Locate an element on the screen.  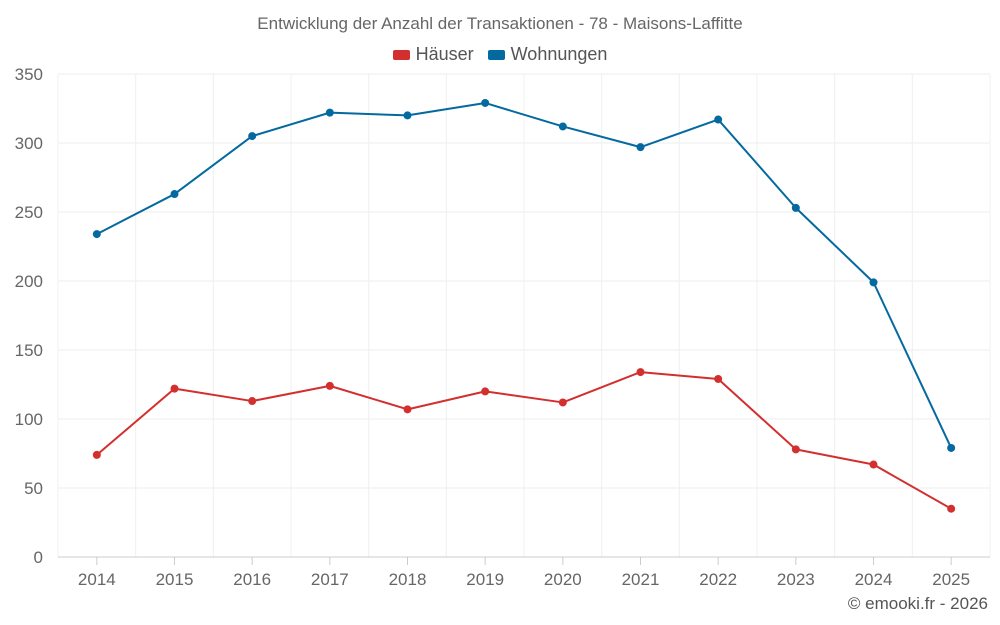
legend: Häuser Wohnungen is located at coordinates (500, 54).